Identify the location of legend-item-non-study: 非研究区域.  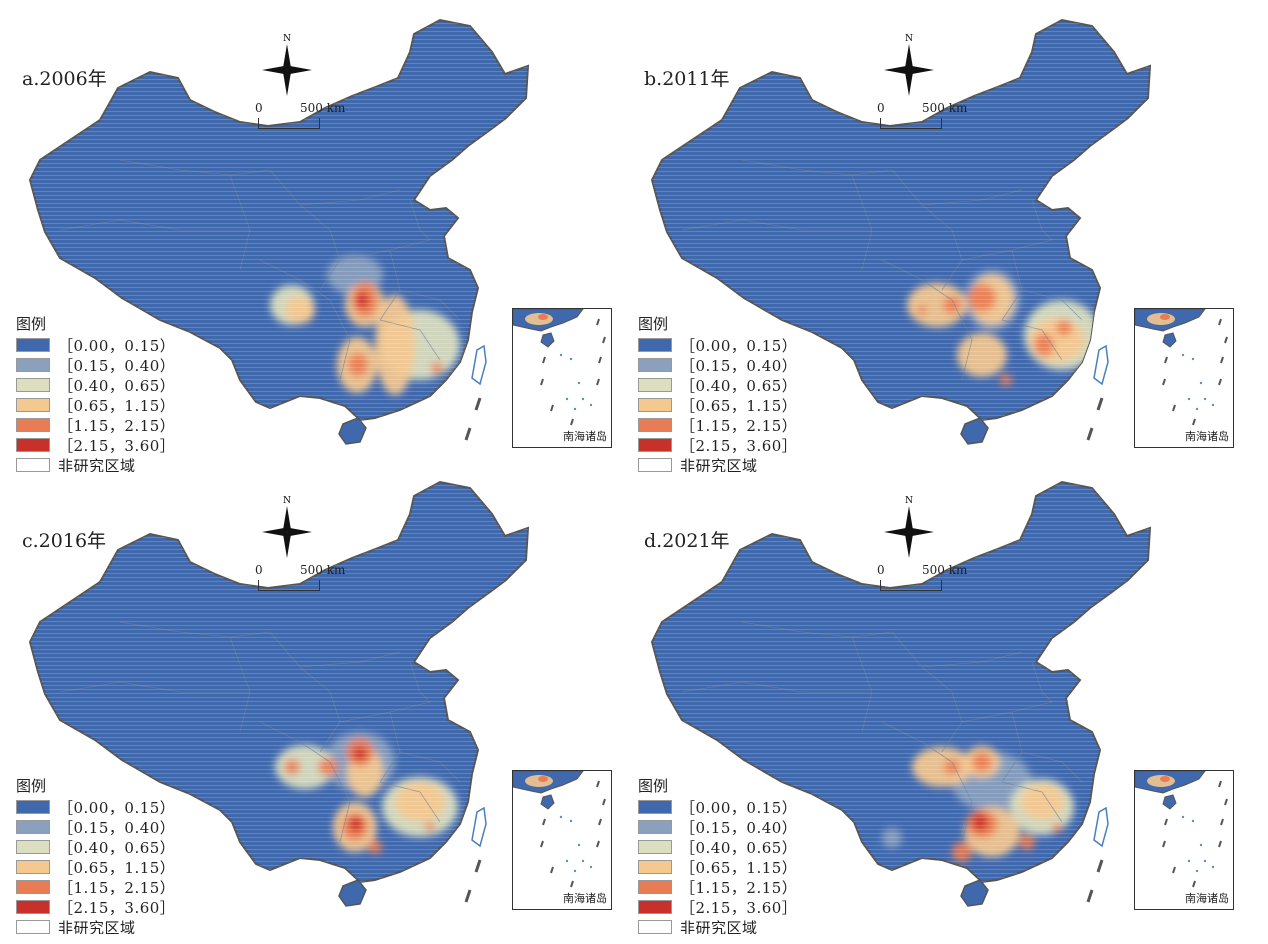
(101, 463).